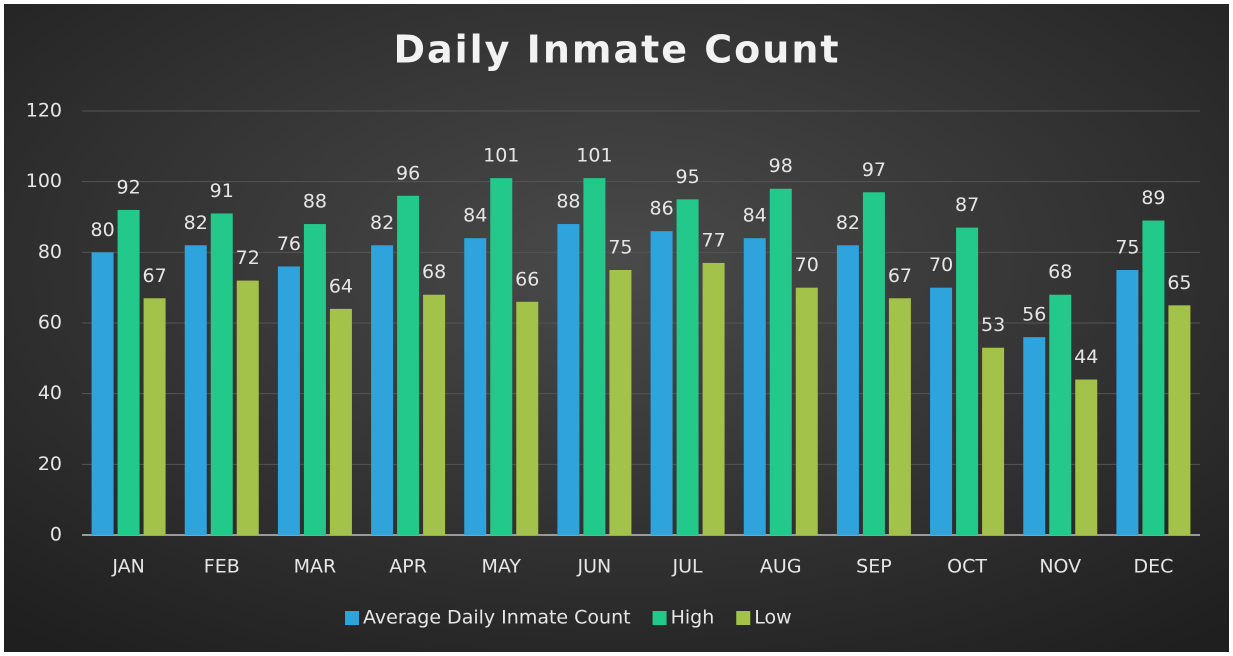 The width and height of the screenshot is (1233, 656). What do you see at coordinates (408, 173) in the screenshot?
I see `data-label: 96` at bounding box center [408, 173].